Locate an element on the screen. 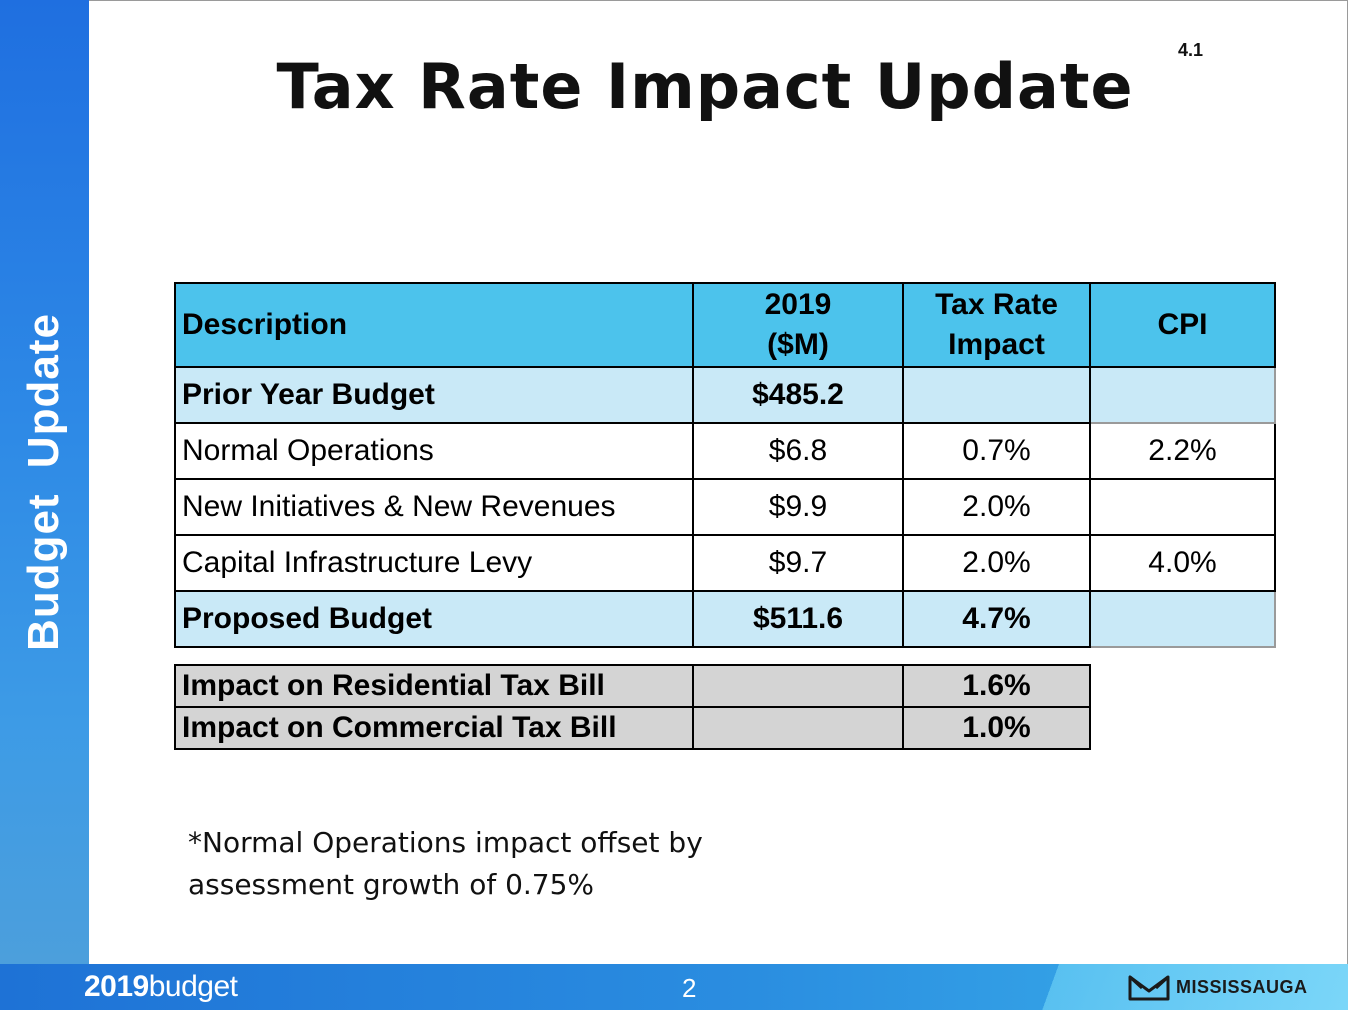 This screenshot has height=1010, width=1348. sidebar-label: Budget Update is located at coordinates (43, 482).